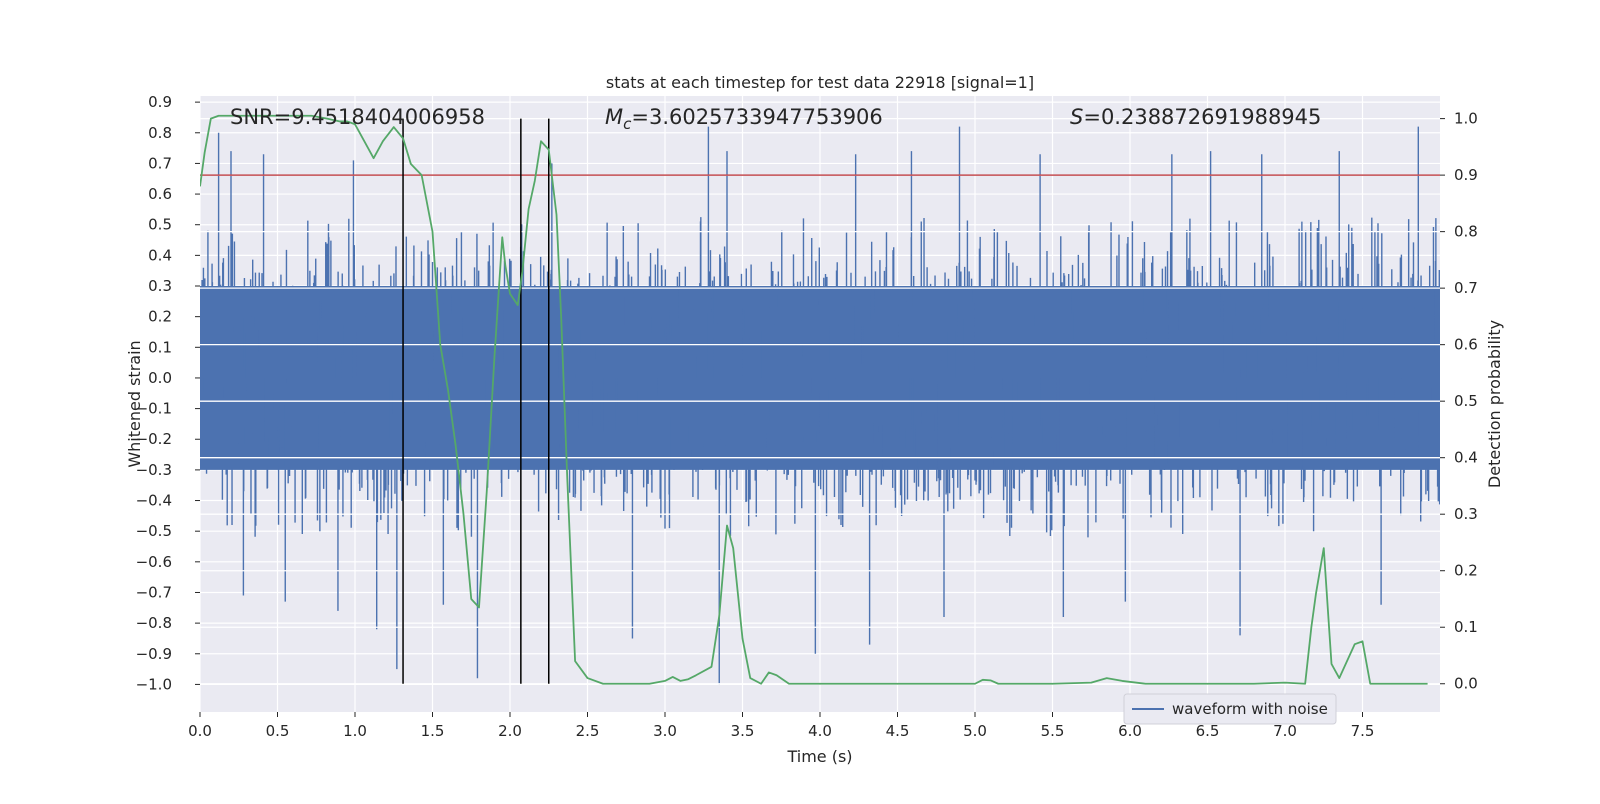 This screenshot has height=804, width=1600. Describe the element at coordinates (1466, 684) in the screenshot. I see `y-tick-label-right: 0.0` at that location.